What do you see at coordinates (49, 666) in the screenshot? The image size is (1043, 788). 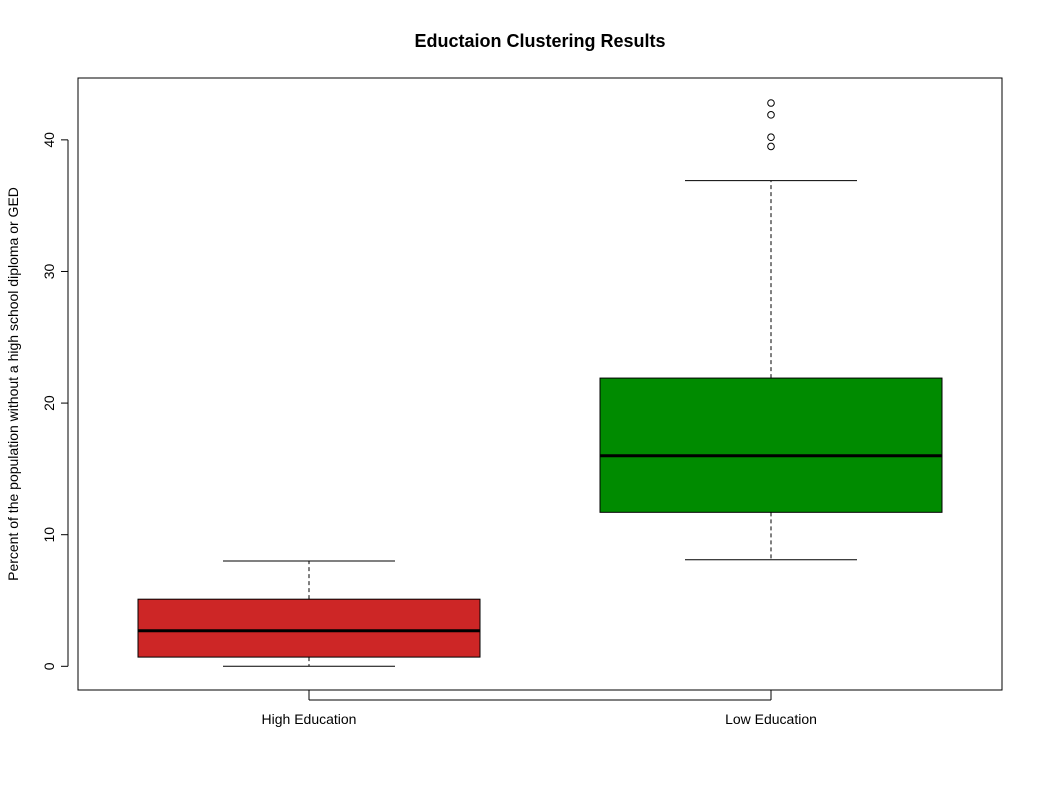 I see `y-tick-label: 0` at bounding box center [49, 666].